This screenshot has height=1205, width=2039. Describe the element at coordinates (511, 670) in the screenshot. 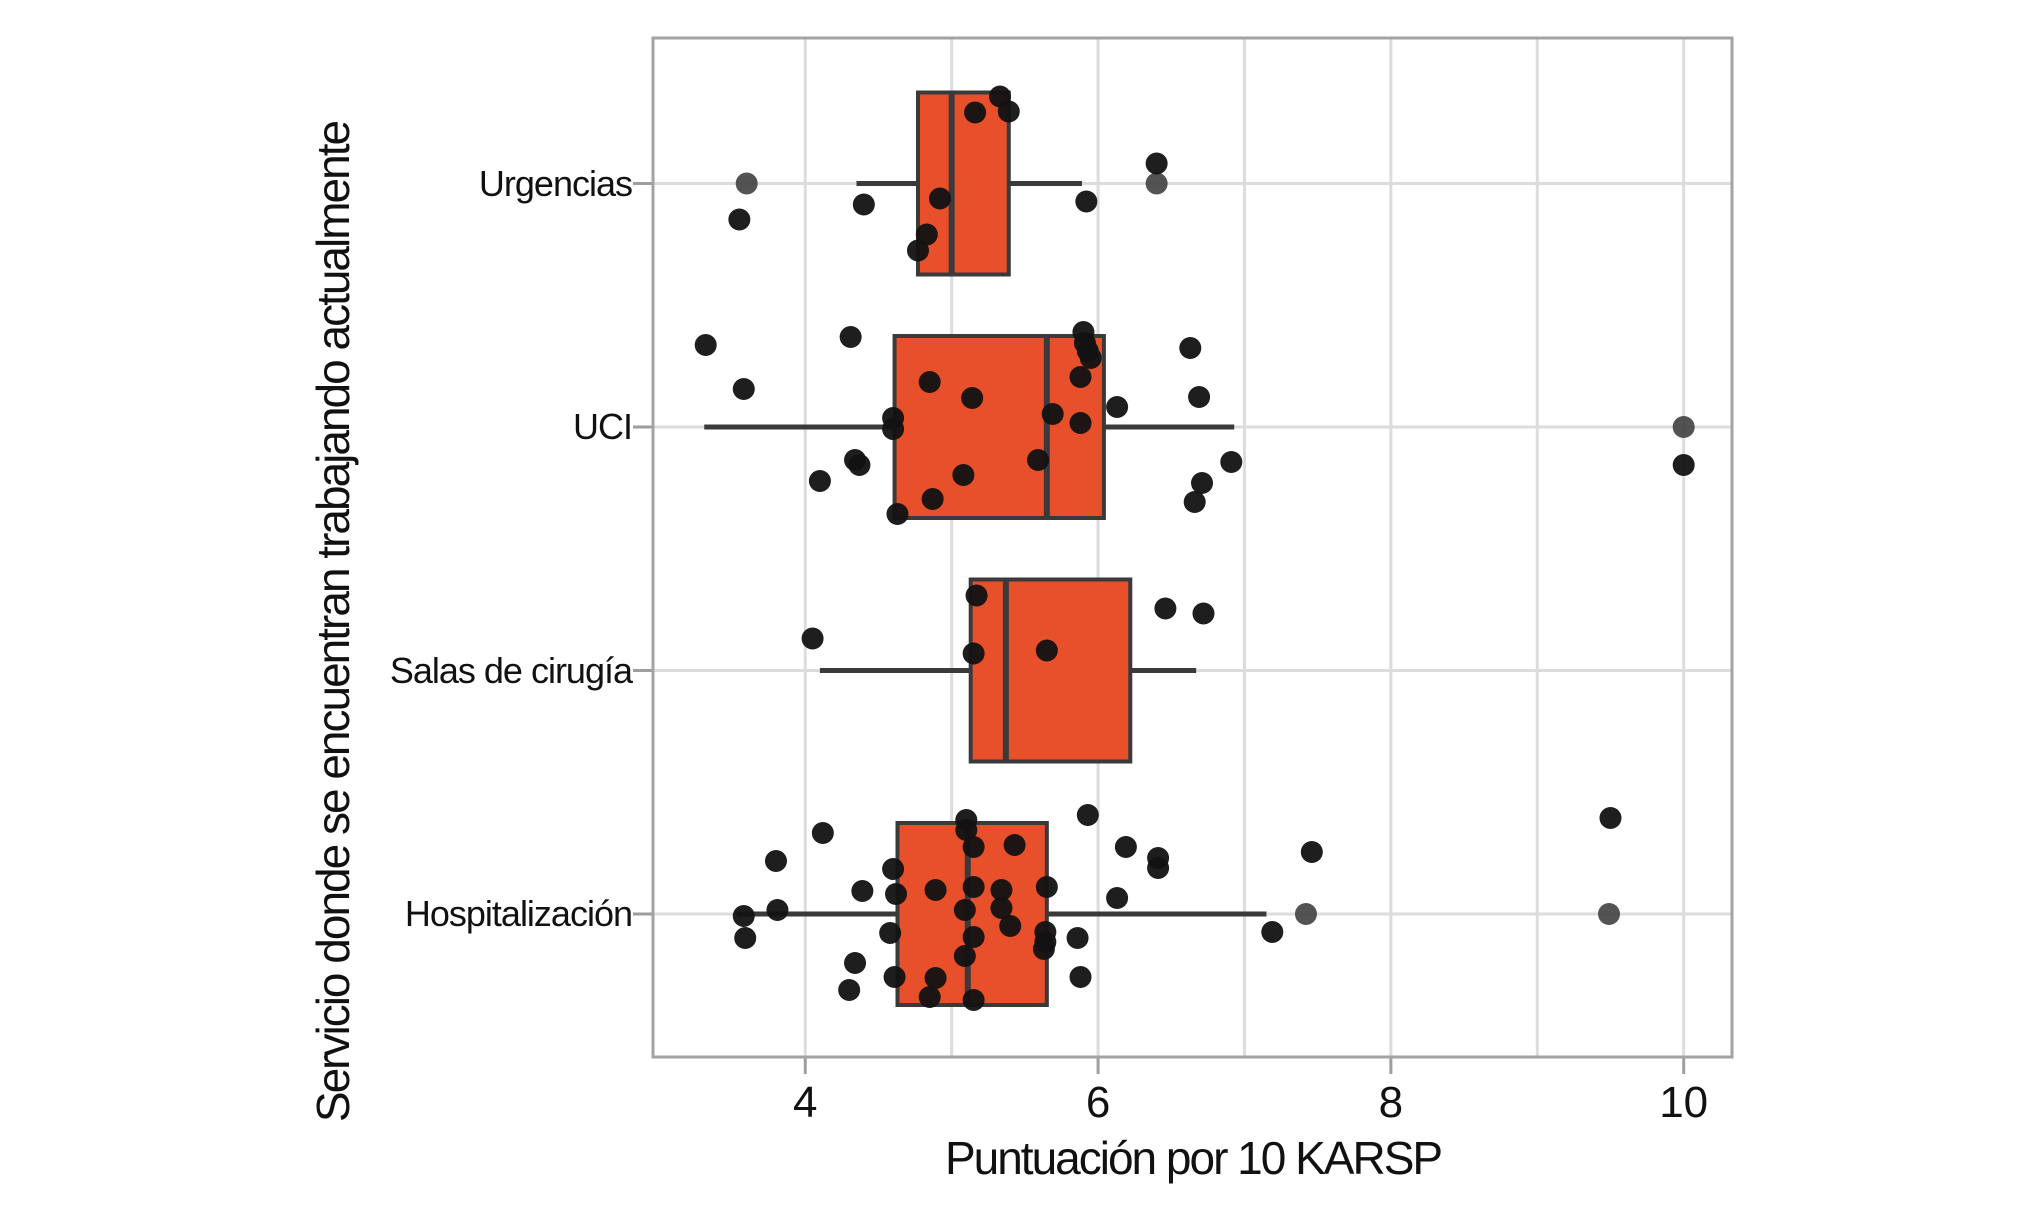

I see `category-tick-label-salas-de-cirugia: Salas de cirugía` at that location.